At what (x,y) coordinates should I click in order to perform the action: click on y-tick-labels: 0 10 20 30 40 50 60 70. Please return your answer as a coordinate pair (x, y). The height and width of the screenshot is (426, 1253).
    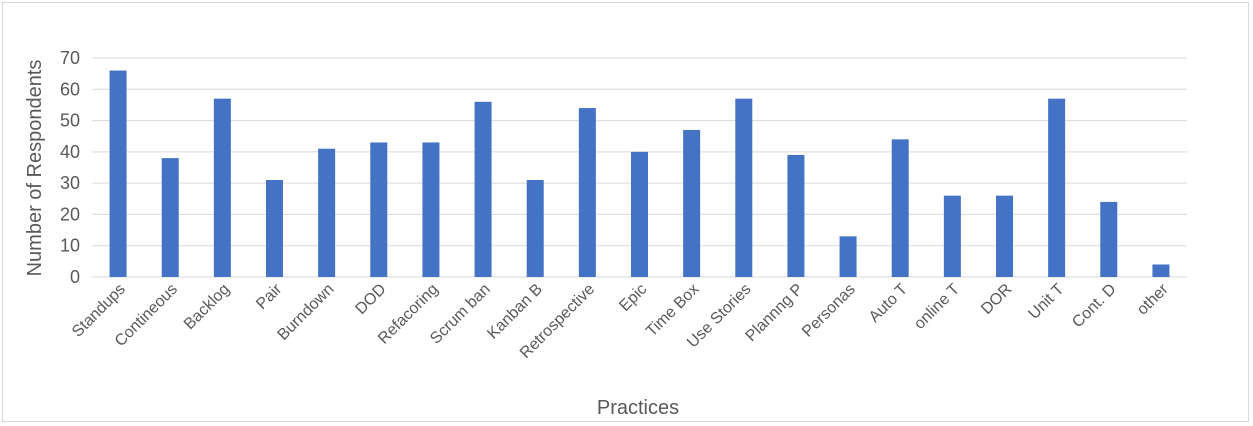
    Looking at the image, I should click on (70, 167).